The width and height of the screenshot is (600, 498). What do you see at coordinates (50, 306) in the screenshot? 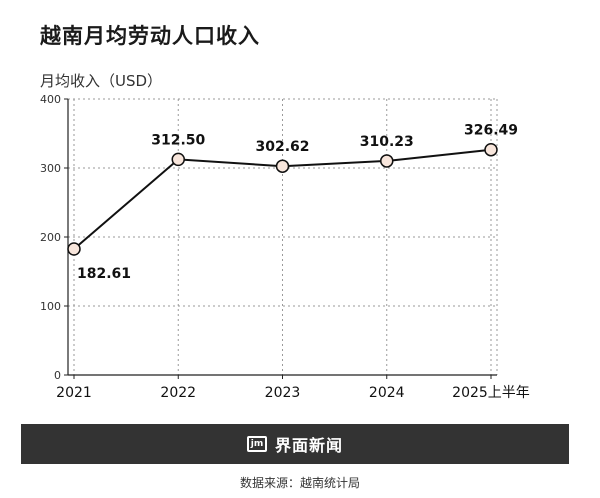
I see `y-tick-label: 100` at bounding box center [50, 306].